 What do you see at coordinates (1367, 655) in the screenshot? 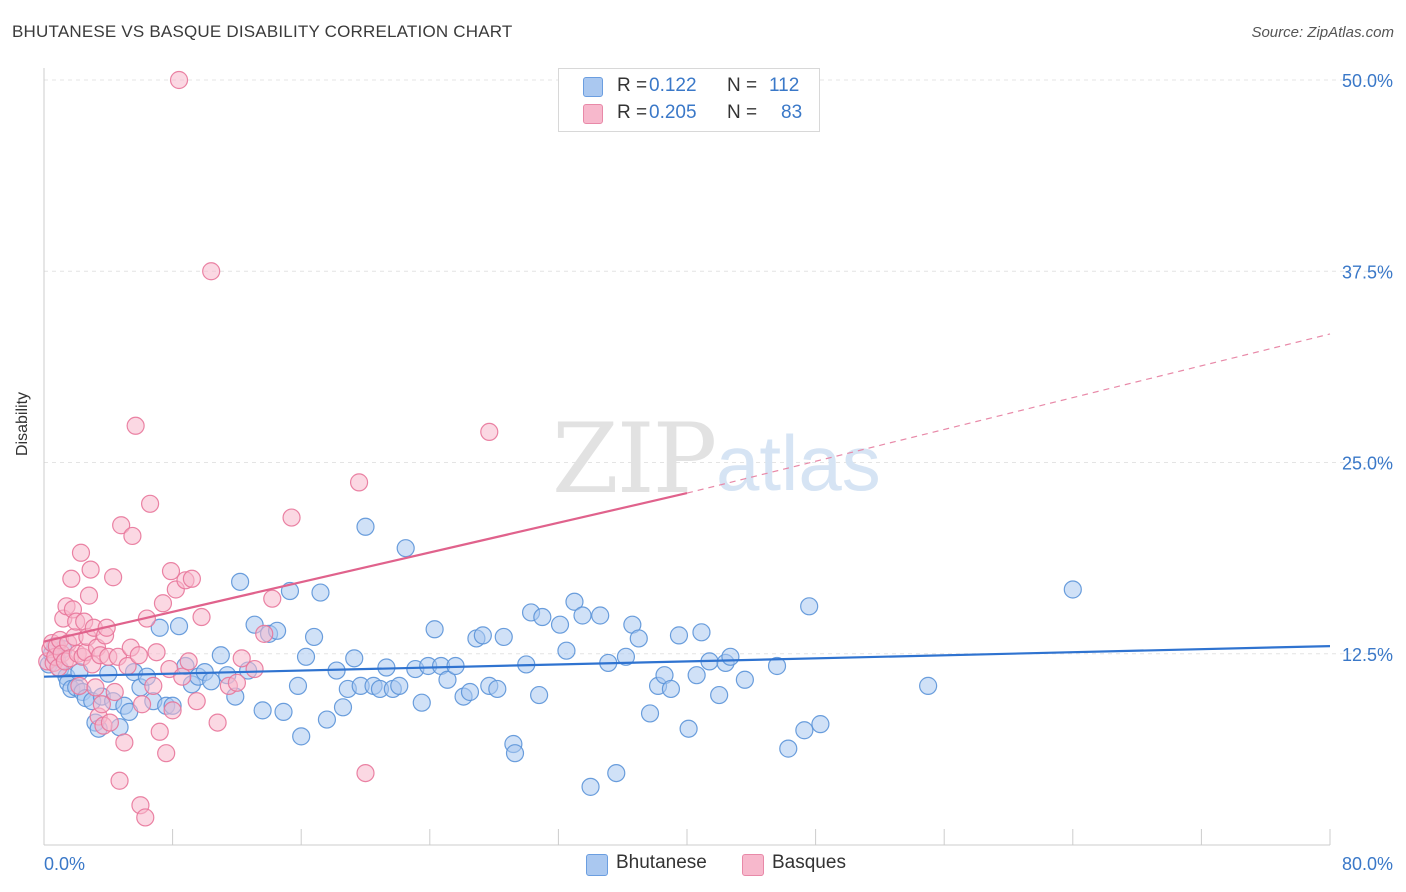
I see `y-tick-label: 12.5%` at bounding box center [1367, 655].